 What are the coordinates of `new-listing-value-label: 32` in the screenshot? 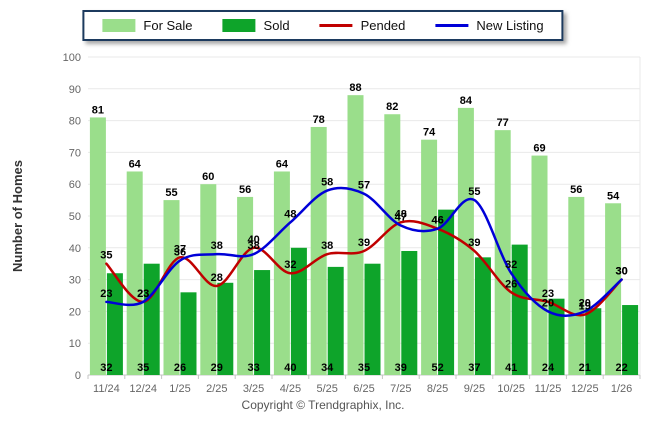 It's located at (511, 265).